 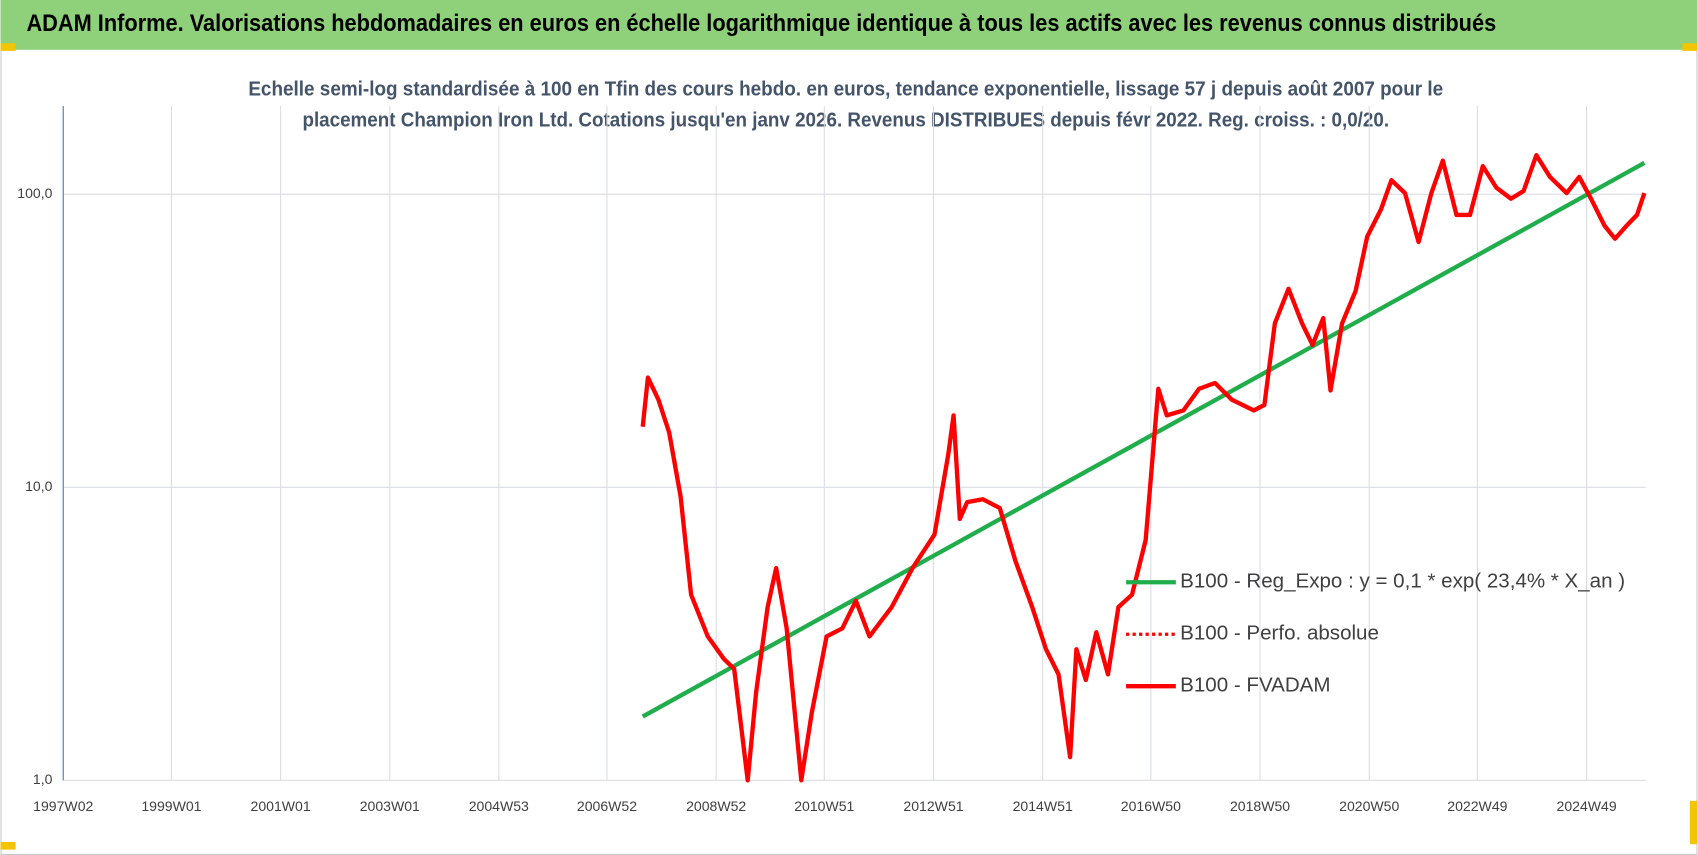 What do you see at coordinates (1369, 806) in the screenshot?
I see `x-tick-label: 2020W50` at bounding box center [1369, 806].